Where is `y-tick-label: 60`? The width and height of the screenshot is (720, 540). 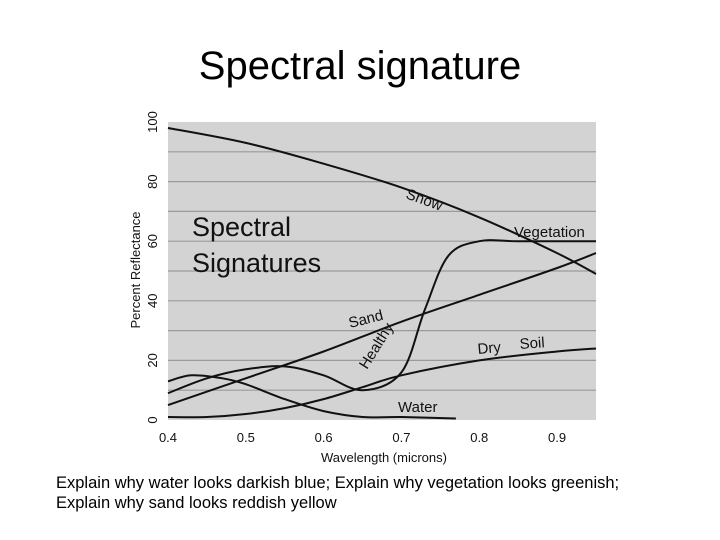 y-tick-label: 60 is located at coordinates (152, 241).